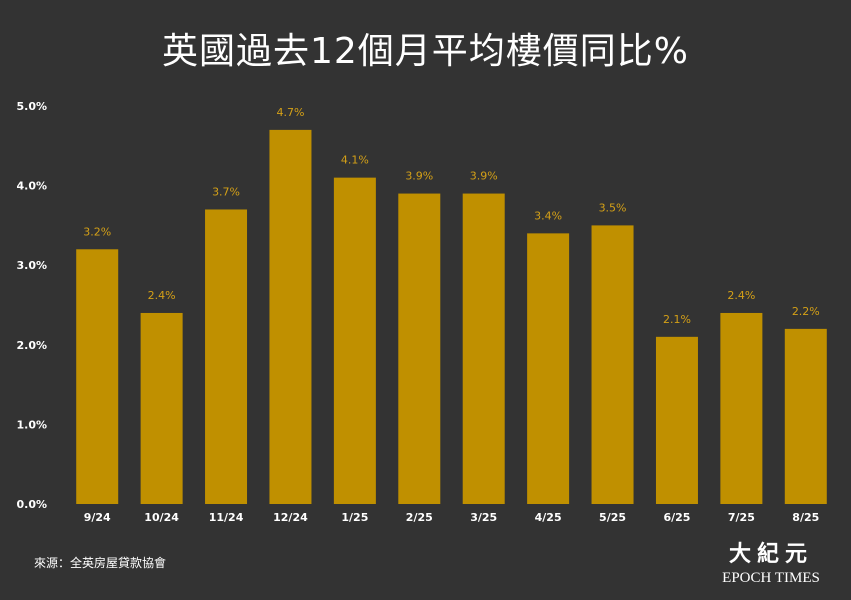  I want to click on data-label: 4.1%, so click(355, 160).